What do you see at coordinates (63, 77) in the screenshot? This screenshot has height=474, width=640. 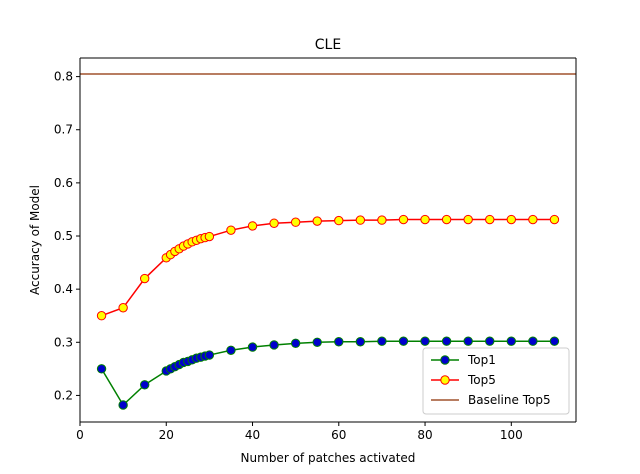 I see `y-tick-label: 0.8` at bounding box center [63, 77].